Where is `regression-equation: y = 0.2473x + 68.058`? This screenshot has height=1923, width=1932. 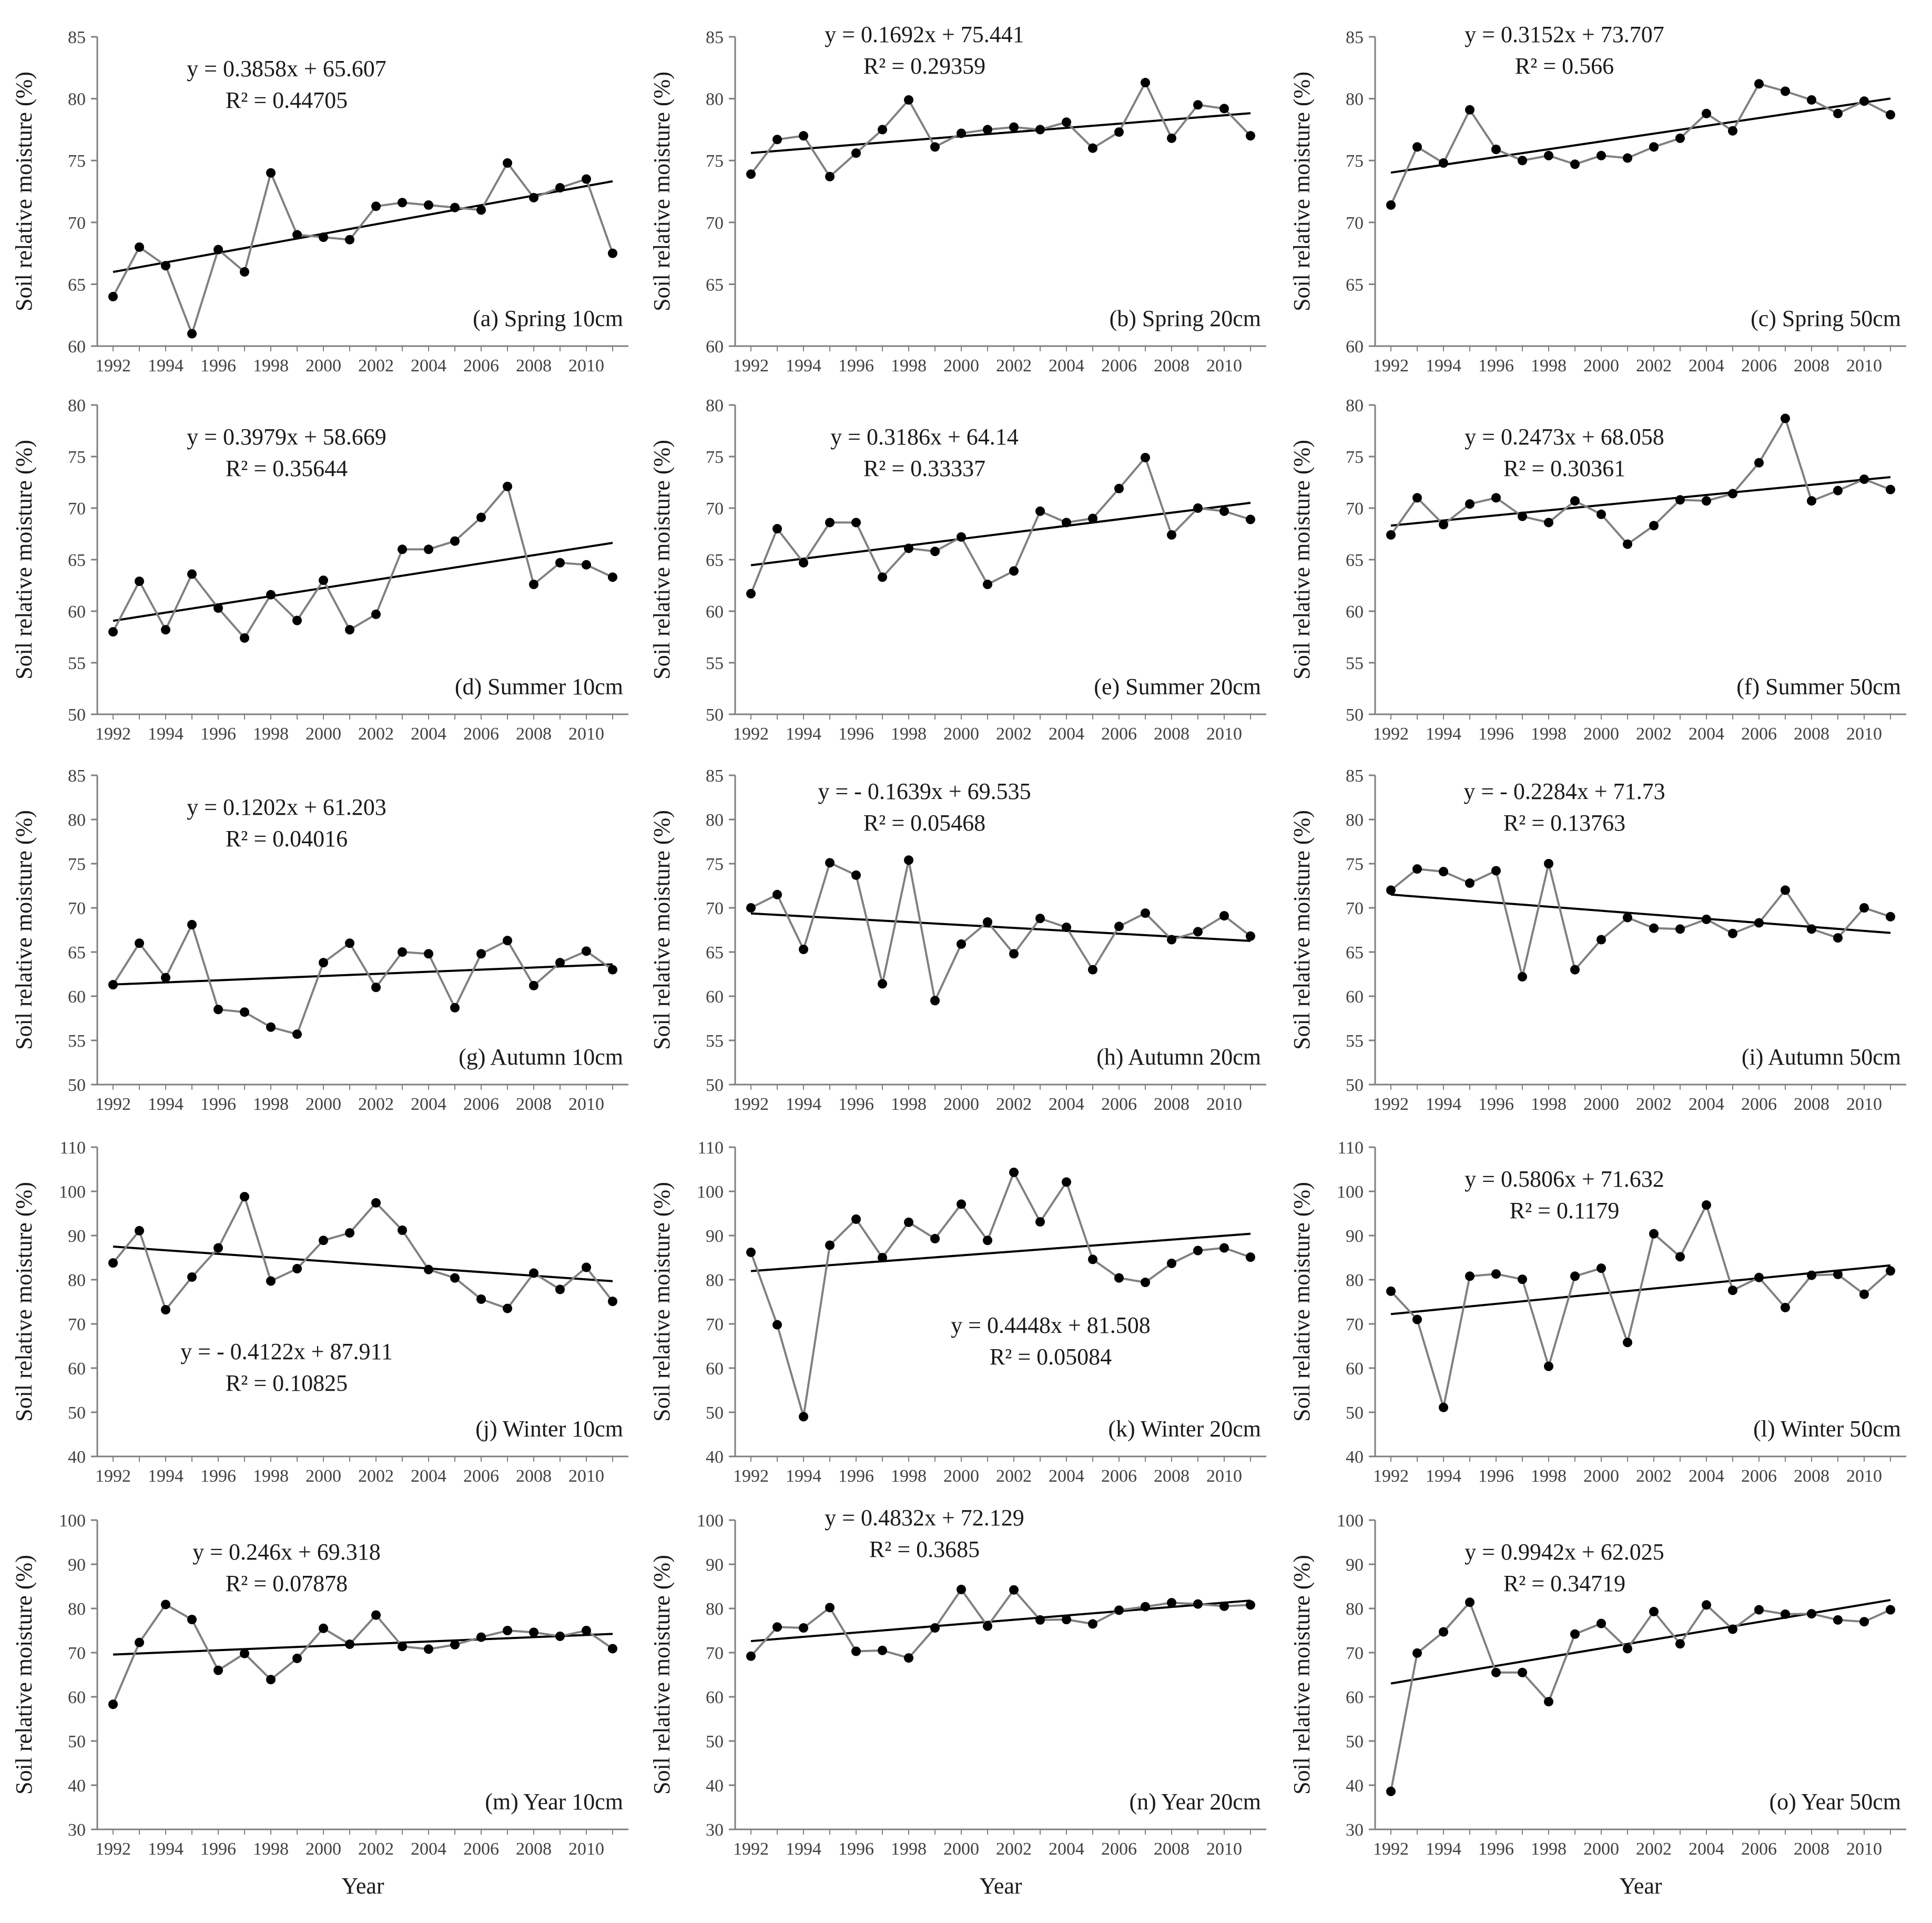 regression-equation: y = 0.2473x + 68.058 is located at coordinates (1564, 437).